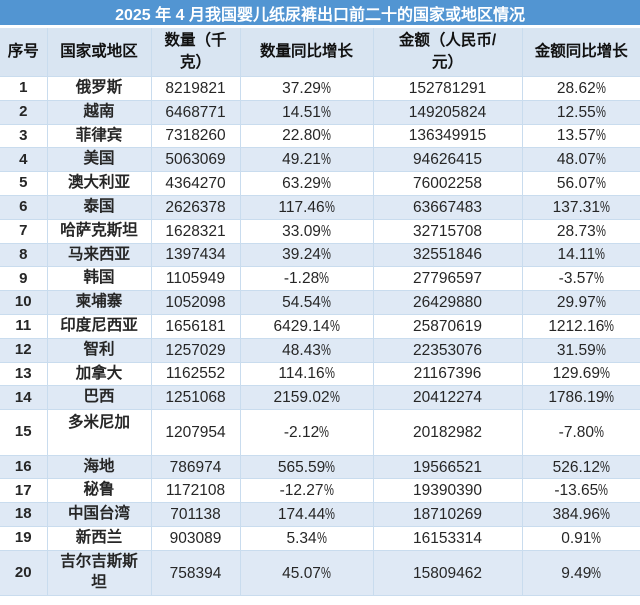 This screenshot has width=640, height=605. Describe the element at coordinates (447, 160) in the screenshot. I see `amount-cell: 94626415` at that location.